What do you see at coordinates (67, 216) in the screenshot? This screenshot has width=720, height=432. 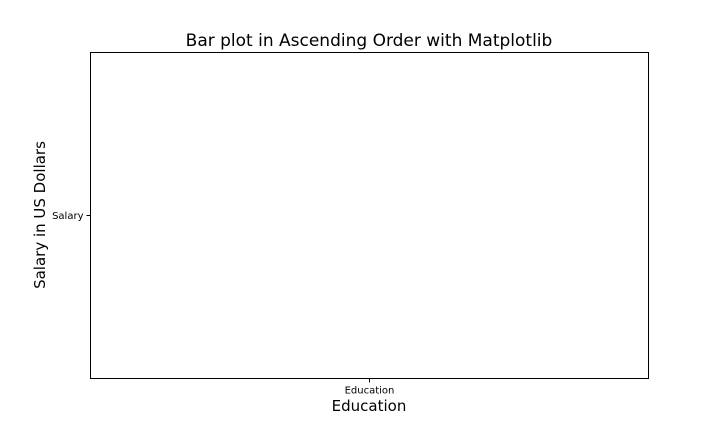 I see `y-tick-label: Salary` at bounding box center [67, 216].